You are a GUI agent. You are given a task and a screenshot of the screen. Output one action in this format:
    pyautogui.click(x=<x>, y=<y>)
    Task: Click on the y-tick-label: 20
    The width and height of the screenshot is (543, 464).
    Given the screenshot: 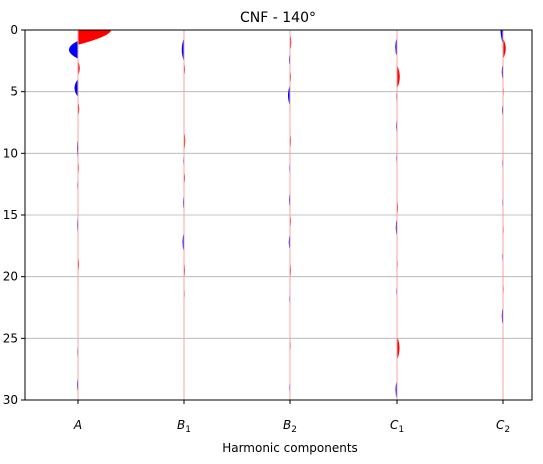 What is the action you would take?
    pyautogui.click(x=10, y=277)
    